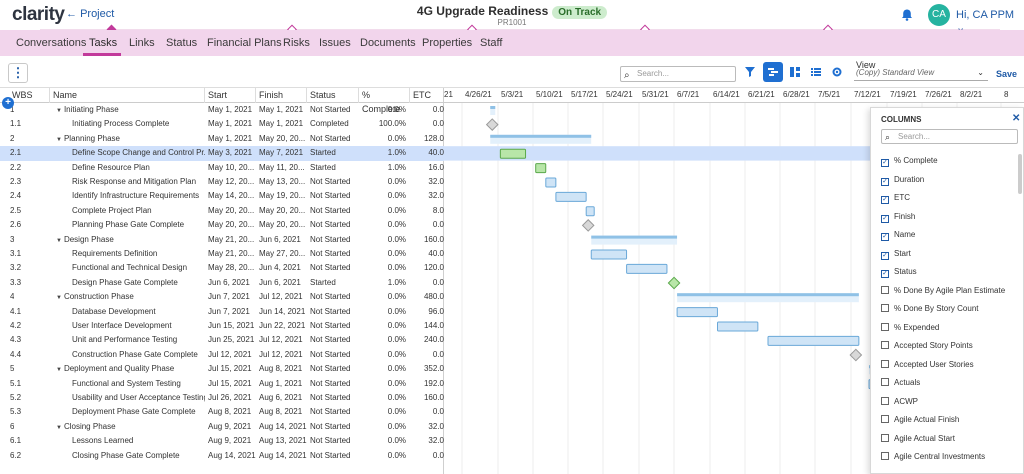  What do you see at coordinates (283, 426) in the screenshot?
I see `cell-finish: Aug 14, 2021` at bounding box center [283, 426].